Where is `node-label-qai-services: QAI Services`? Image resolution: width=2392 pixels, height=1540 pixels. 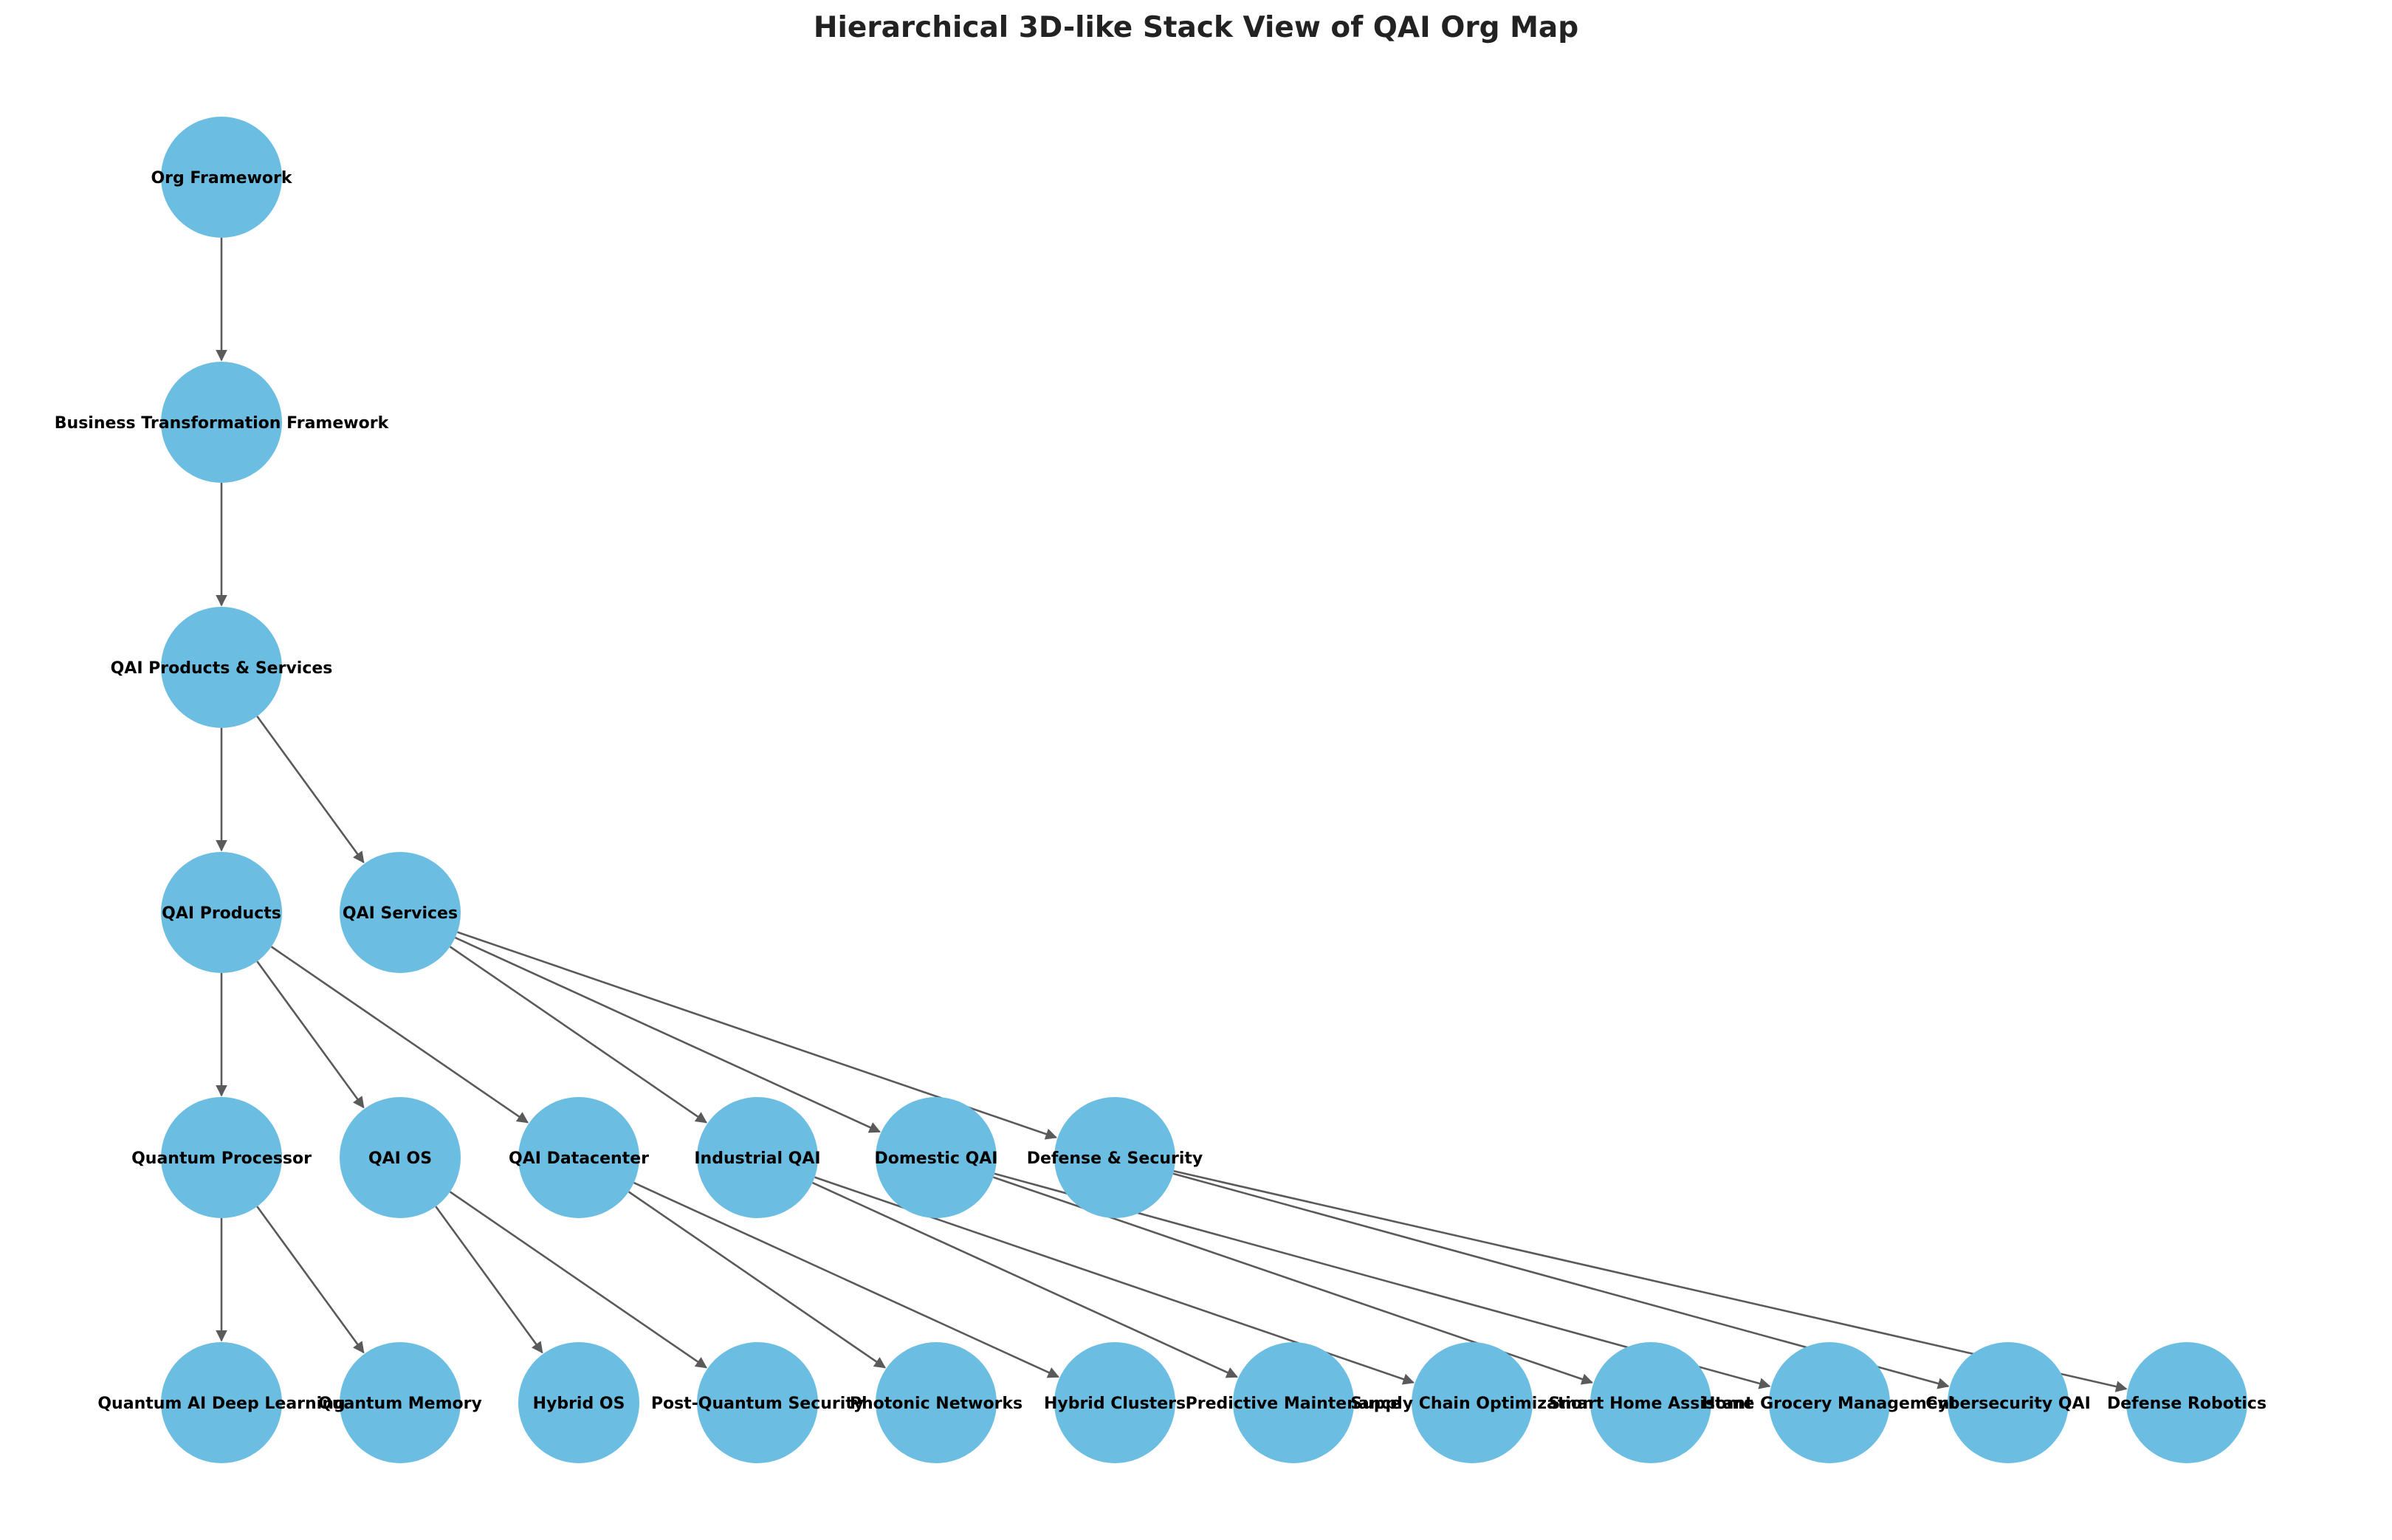
node-label-qai-services: QAI Services is located at coordinates (400, 913).